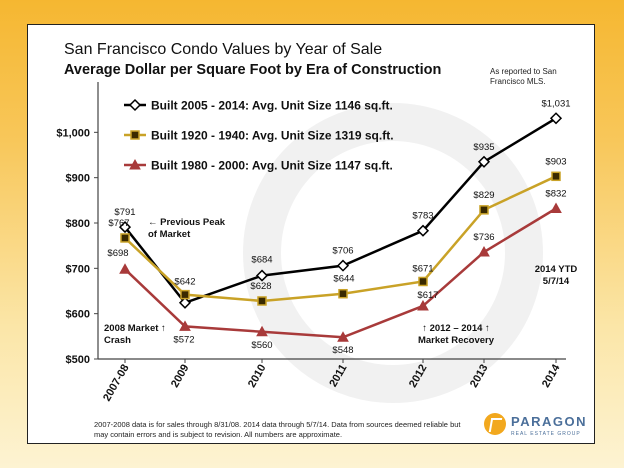 The image size is (624, 468). I want to click on built-2005-2014-point-2010, so click(262, 275).